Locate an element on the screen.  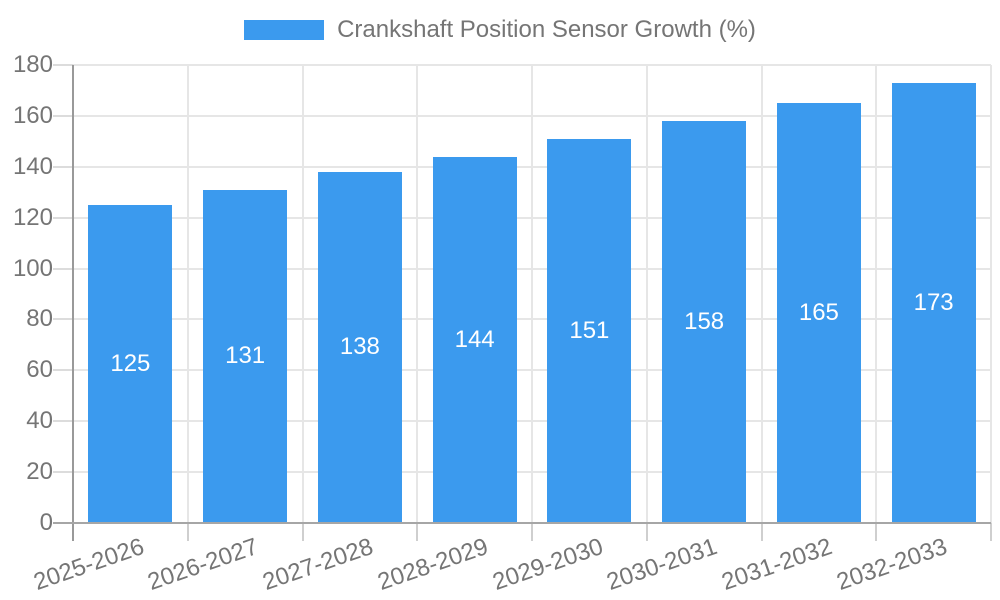
bar-value-label: 151 is located at coordinates (589, 330).